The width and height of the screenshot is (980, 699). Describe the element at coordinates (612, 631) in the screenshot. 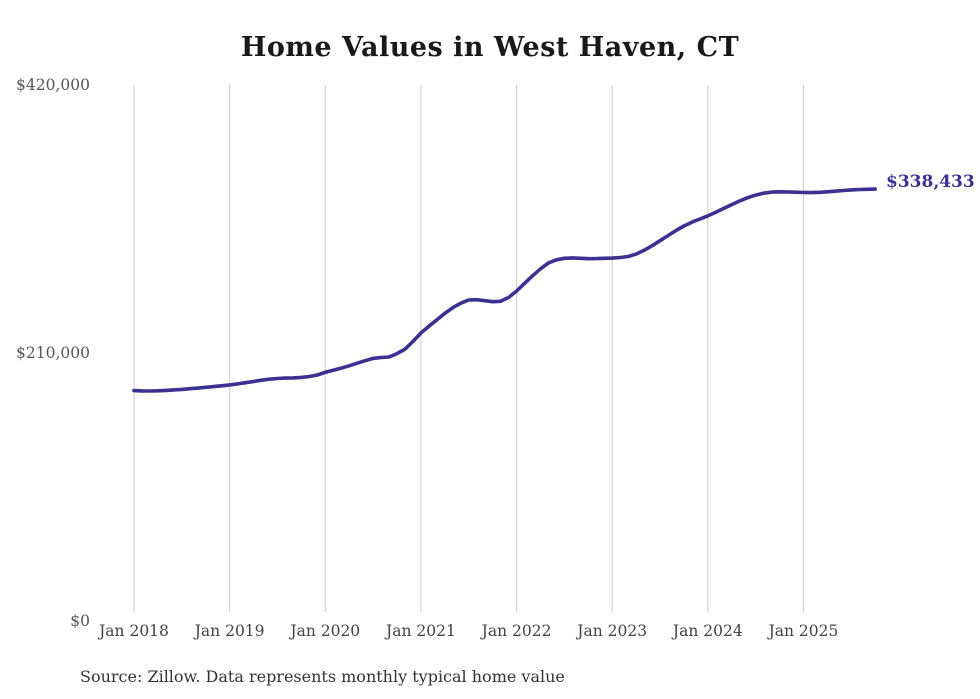

I see `x-tick-label: Jan 2023` at that location.